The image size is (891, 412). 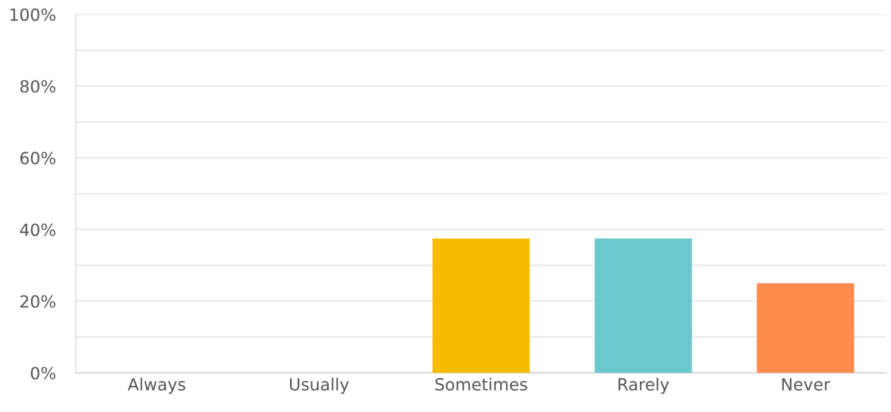 I want to click on y-tick-label: 0%, so click(x=43, y=373).